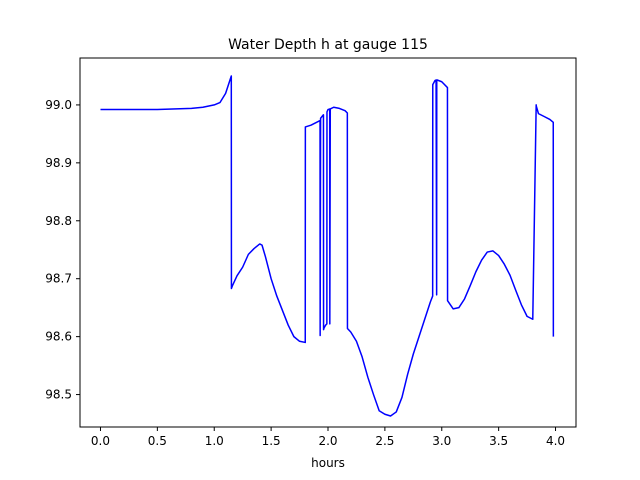 The image size is (640, 480). I want to click on x-tick-label: 1.0, so click(214, 441).